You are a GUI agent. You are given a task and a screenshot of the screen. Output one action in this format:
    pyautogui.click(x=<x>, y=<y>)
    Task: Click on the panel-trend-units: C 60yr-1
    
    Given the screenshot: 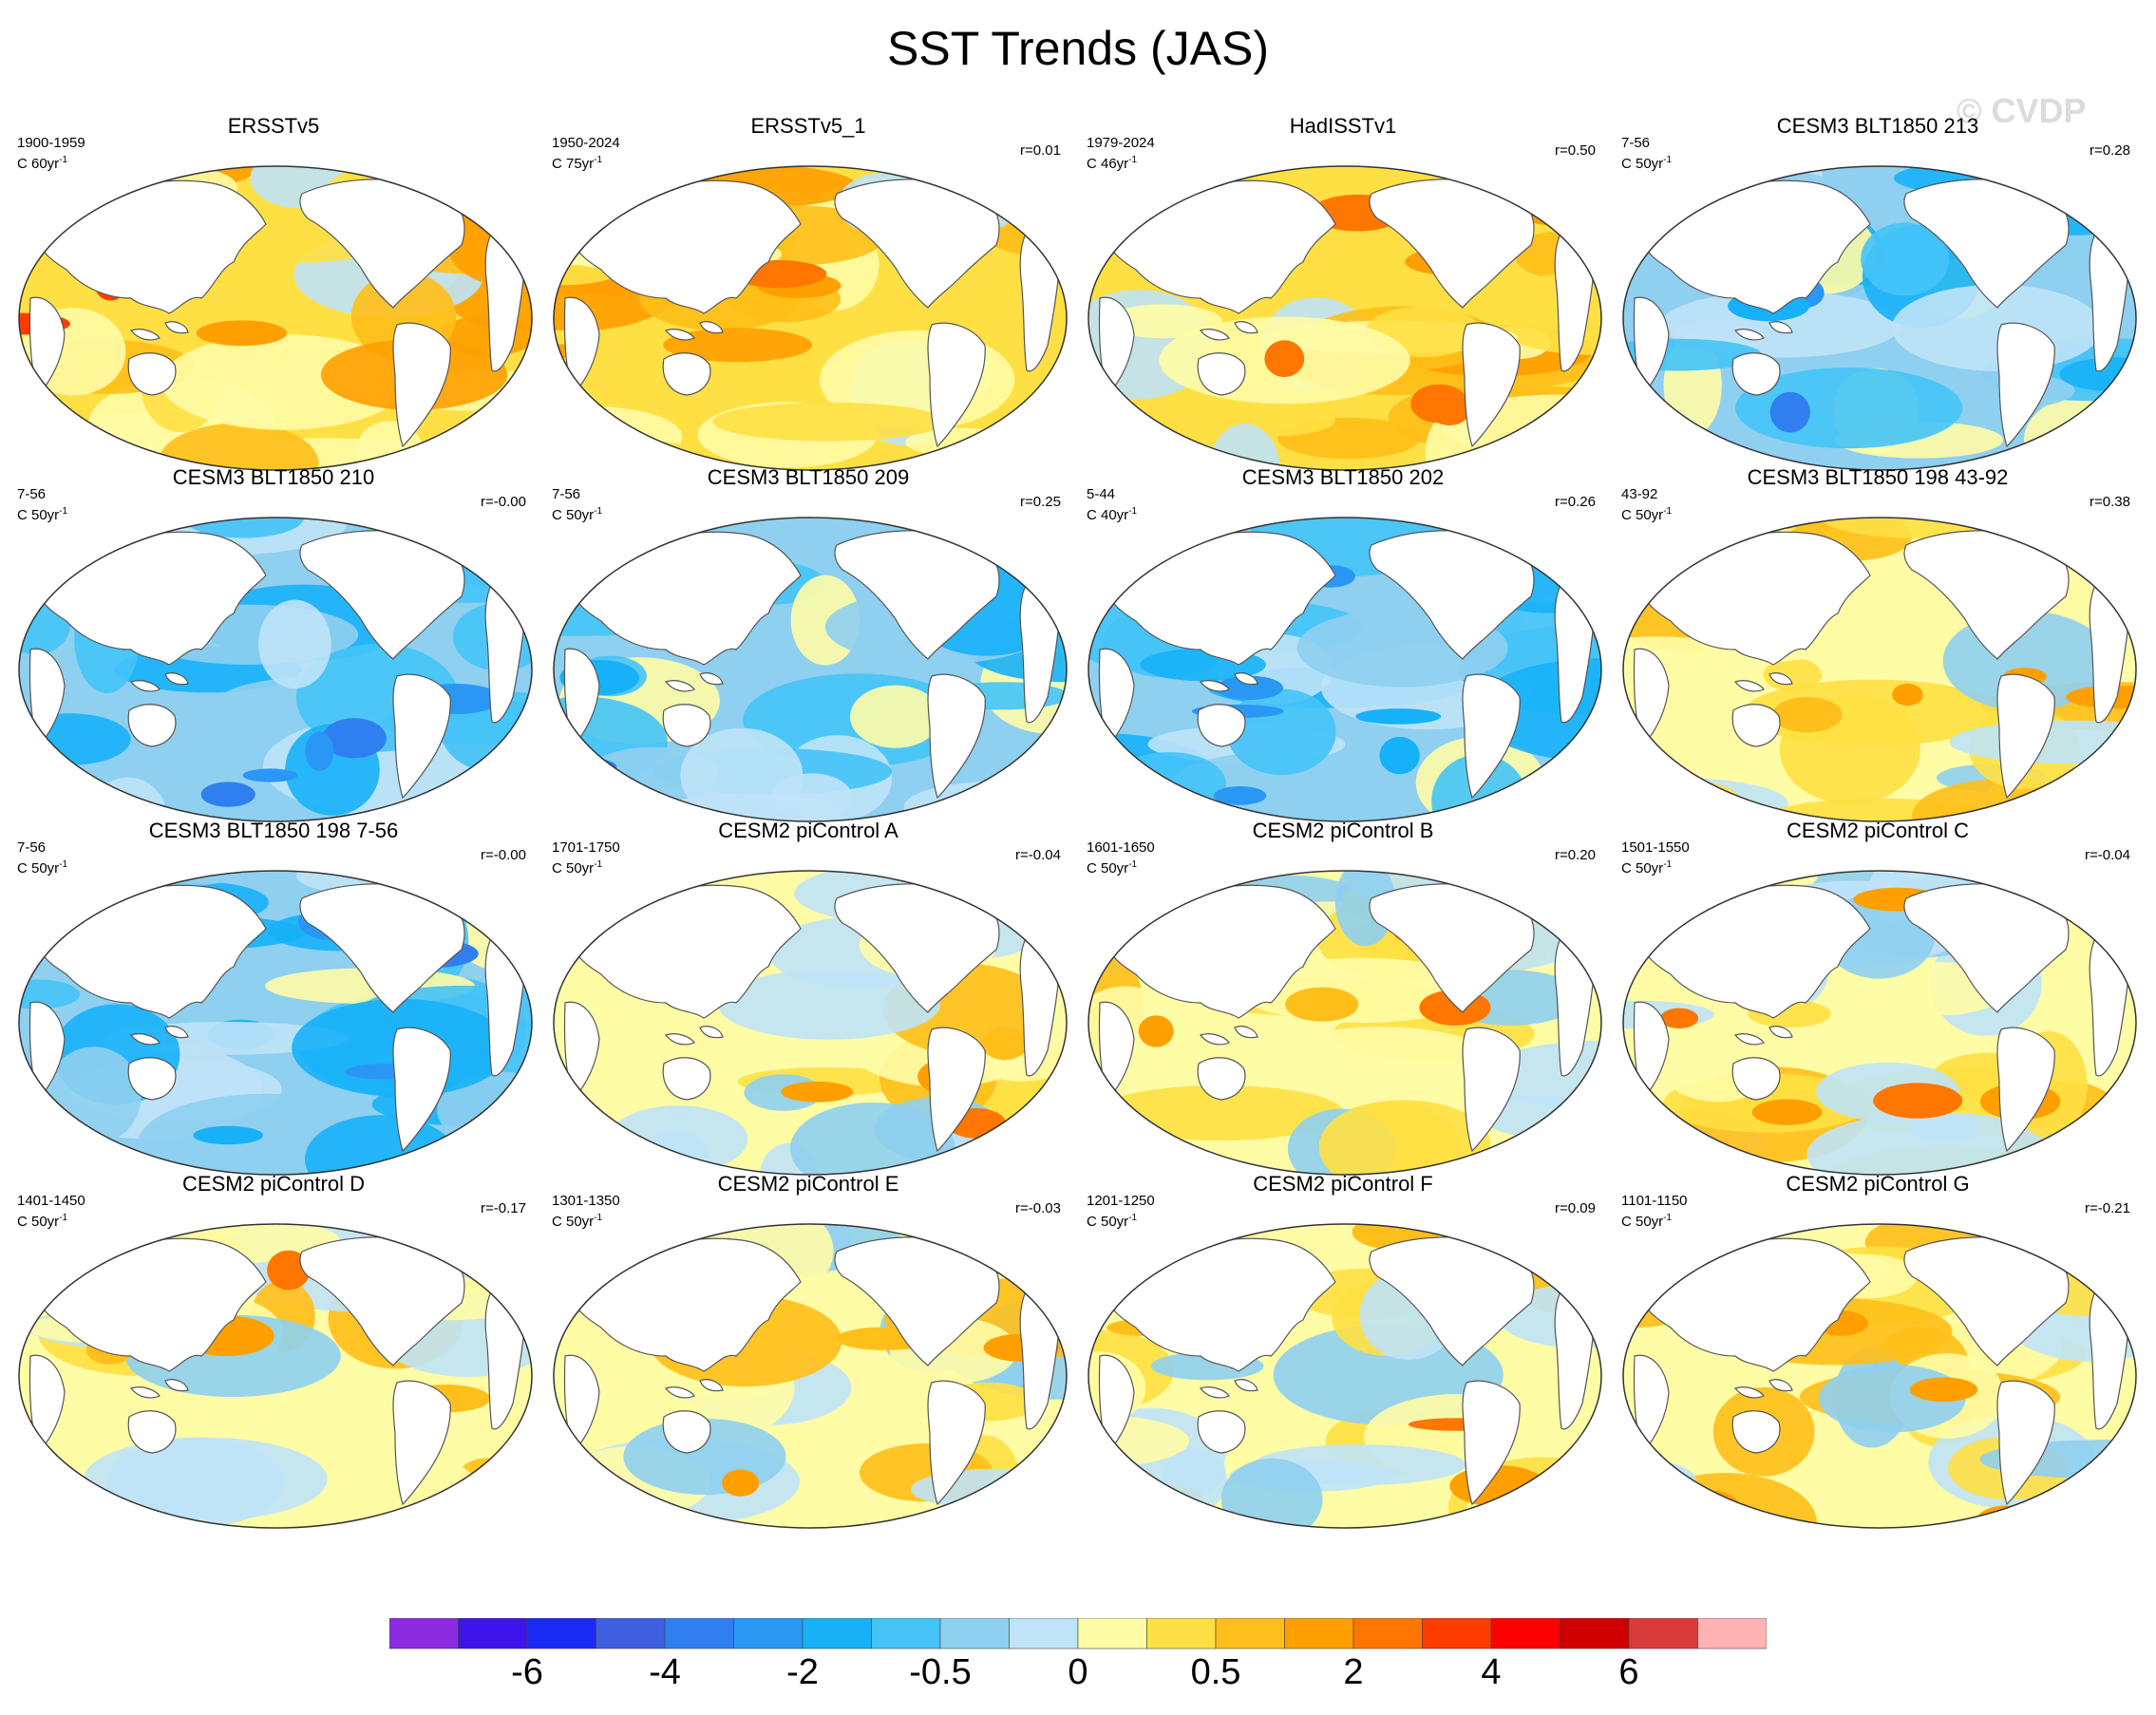 What is the action you would take?
    pyautogui.click(x=42, y=162)
    